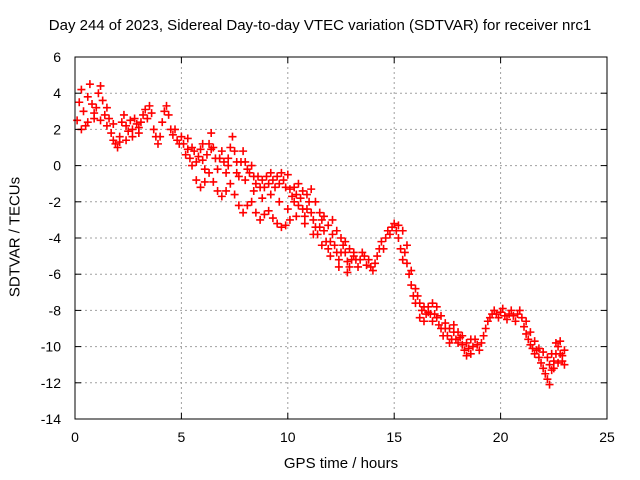 The height and width of the screenshot is (480, 640). What do you see at coordinates (51, 383) in the screenshot?
I see `y-tick-label: -12` at bounding box center [51, 383].